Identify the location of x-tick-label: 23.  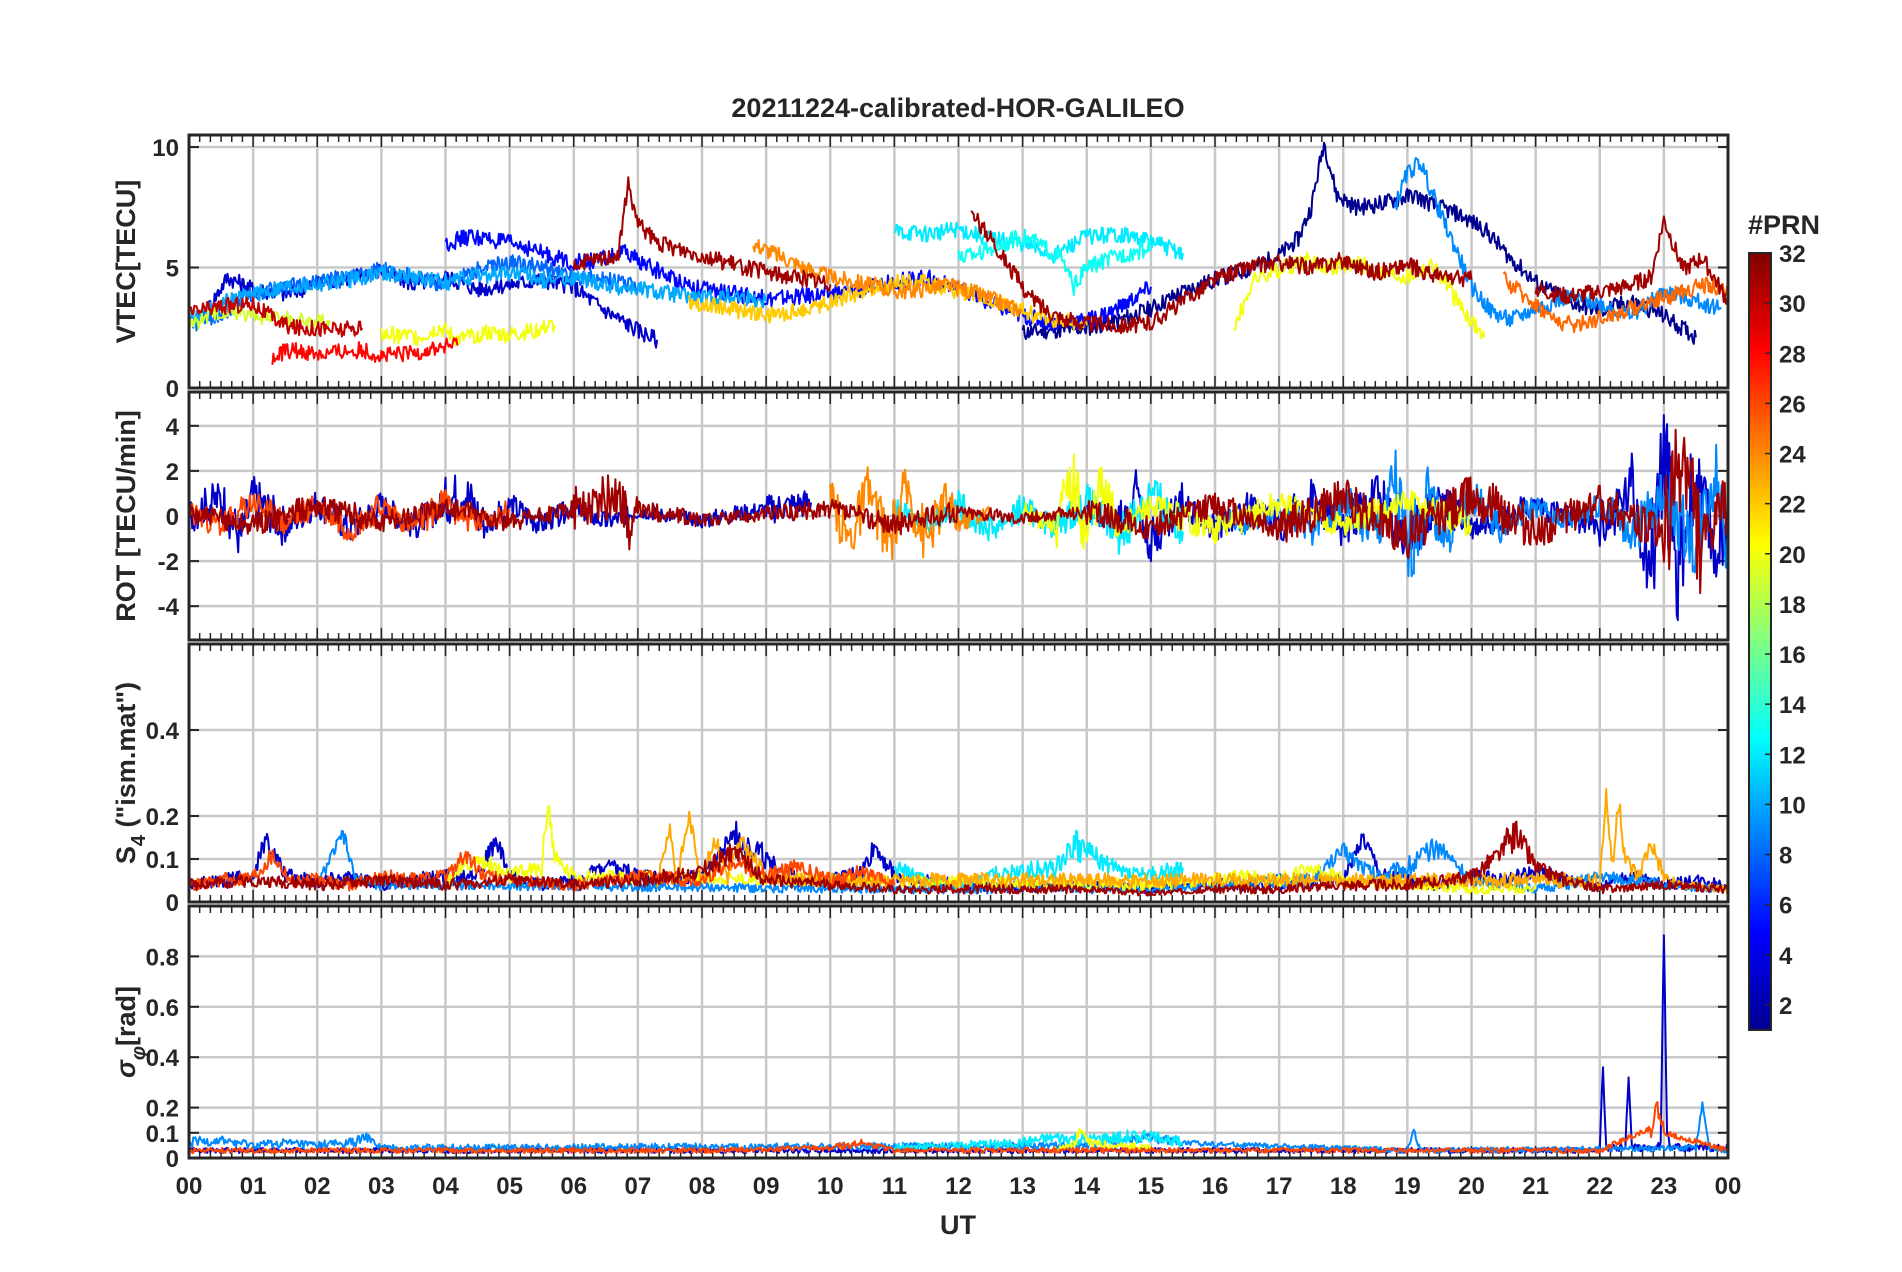
(1664, 1186).